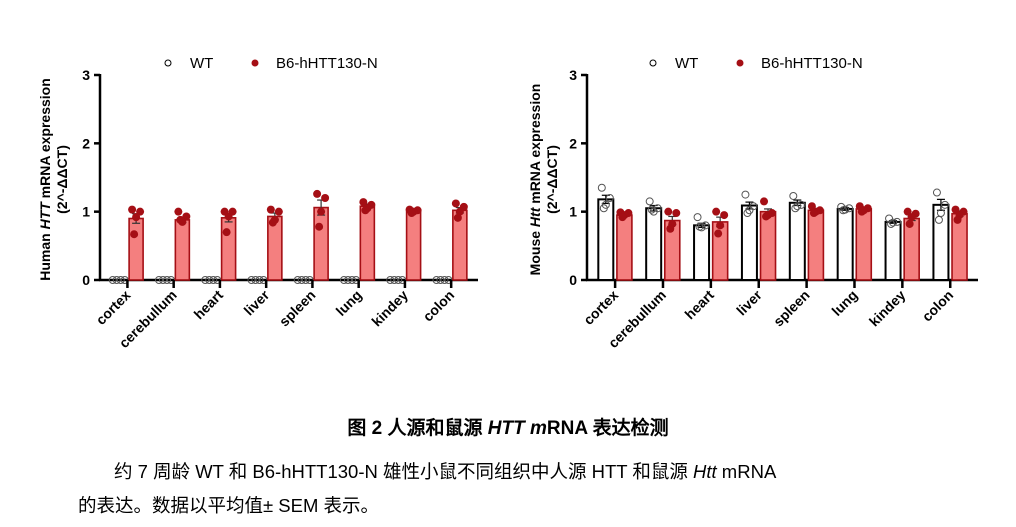  What do you see at coordinates (607, 428) in the screenshot?
I see `caption-title-suffix: RNA 表达检测` at bounding box center [607, 428].